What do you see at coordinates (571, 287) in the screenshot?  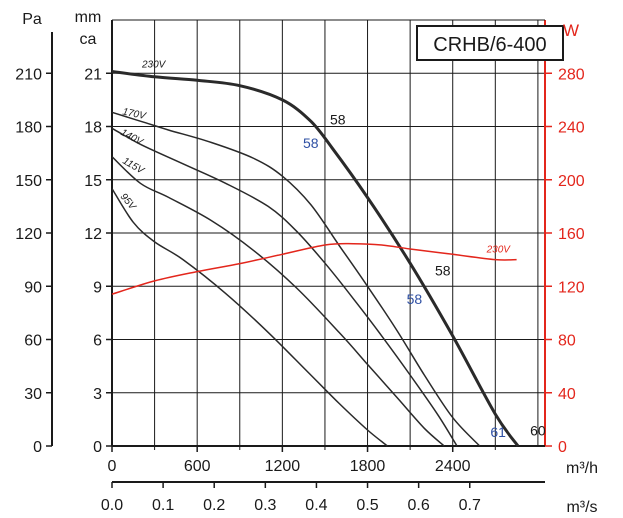 I see `power-axis-tick-label: 120` at bounding box center [571, 287].